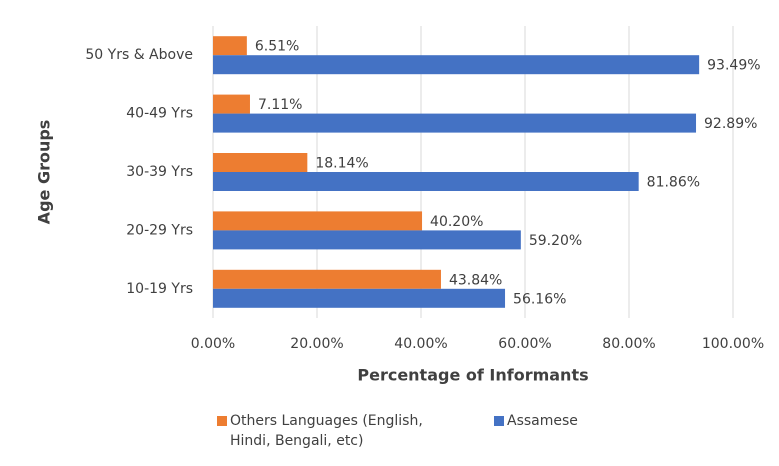  Describe the element at coordinates (277, 47) in the screenshot. I see `data-label: 6.51%` at that location.